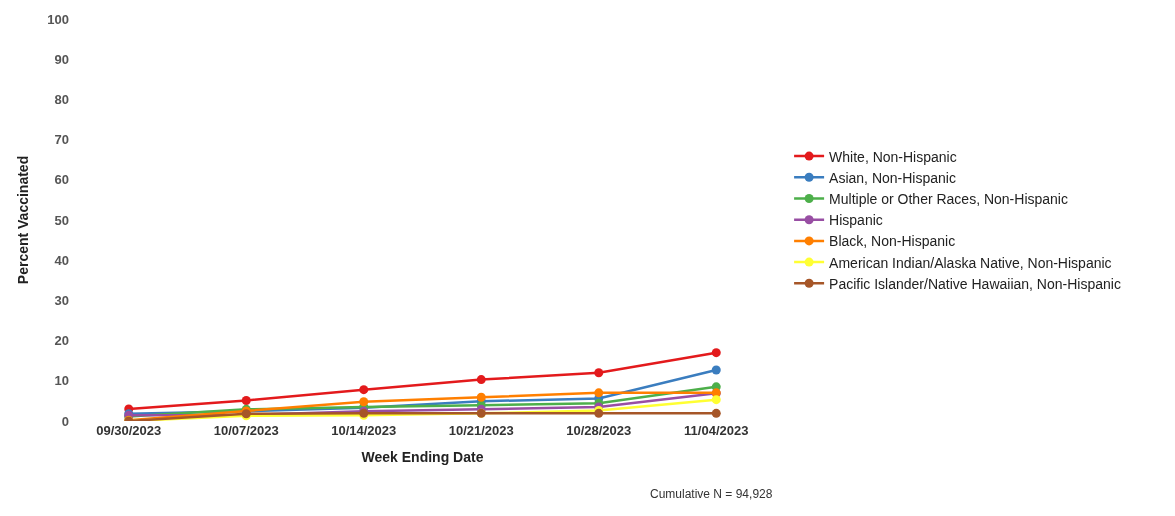 The image size is (1175, 516). I want to click on legend-label: Asian, Non-Hispanic, so click(892, 177).